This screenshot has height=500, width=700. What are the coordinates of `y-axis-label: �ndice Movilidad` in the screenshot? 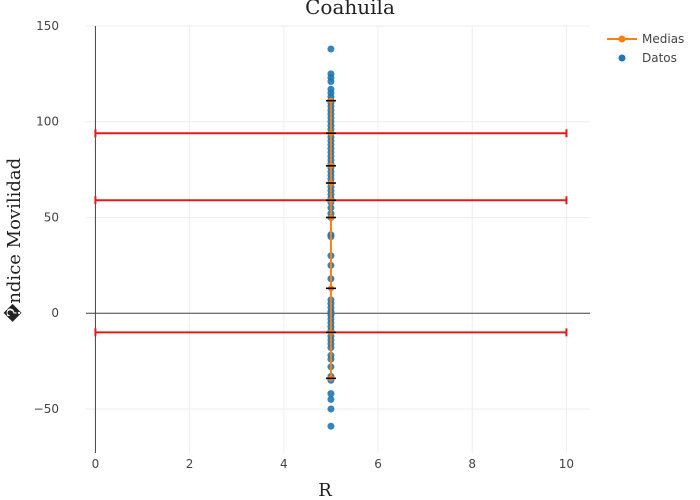 It's located at (14, 240).